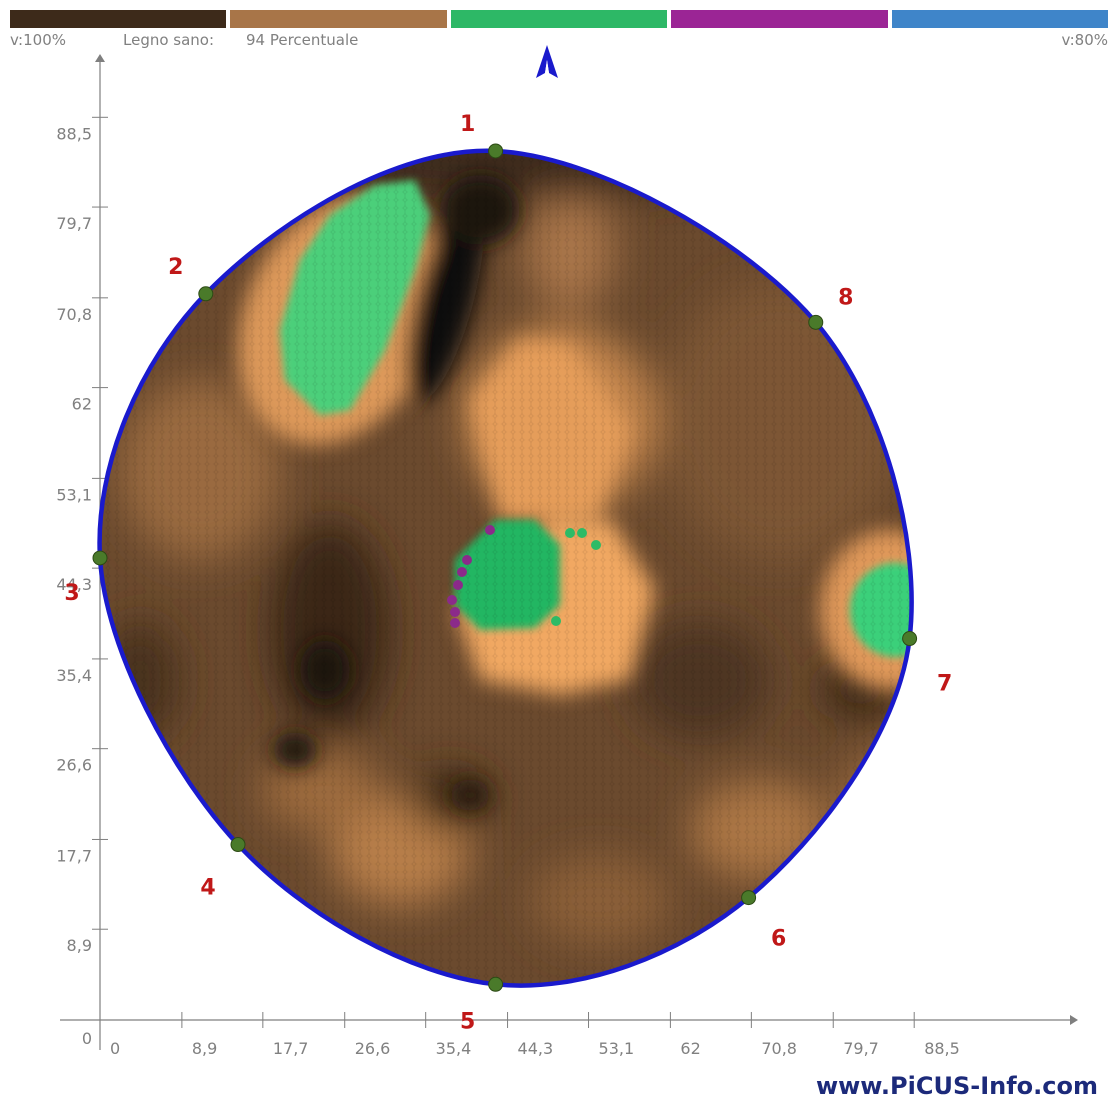 This screenshot has width=1110, height=1108. Describe the element at coordinates (204, 1048) in the screenshot. I see `x-tick-label: 8,9` at that location.